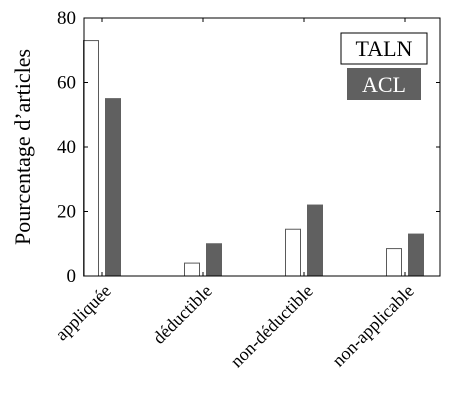 This screenshot has height=405, width=463. I want to click on y-tick-label: 20, so click(66, 212).